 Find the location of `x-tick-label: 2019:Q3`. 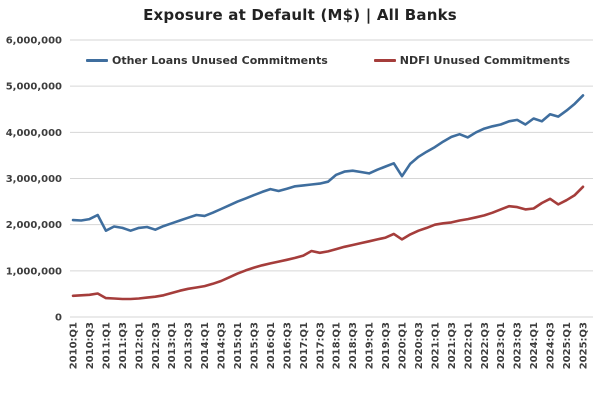

x-tick-label: 2019:Q3 is located at coordinates (386, 345).